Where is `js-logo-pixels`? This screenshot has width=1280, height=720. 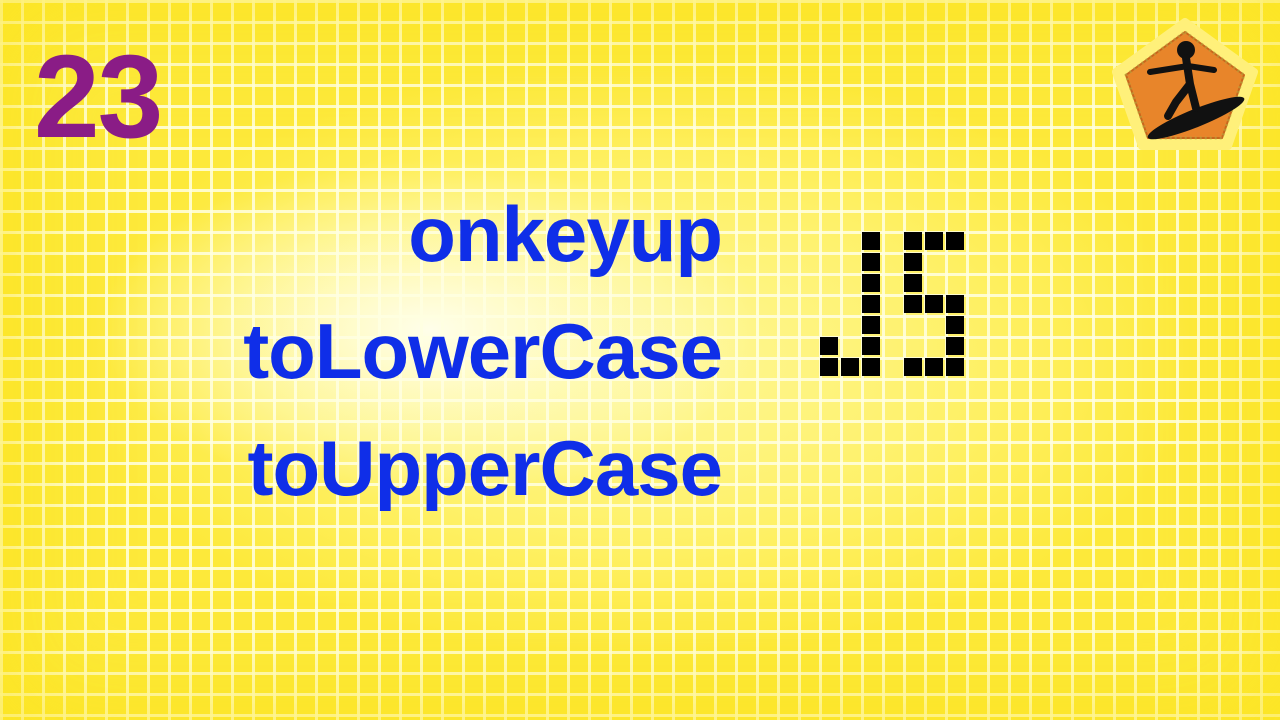
js-logo-pixels is located at coordinates (892, 304).